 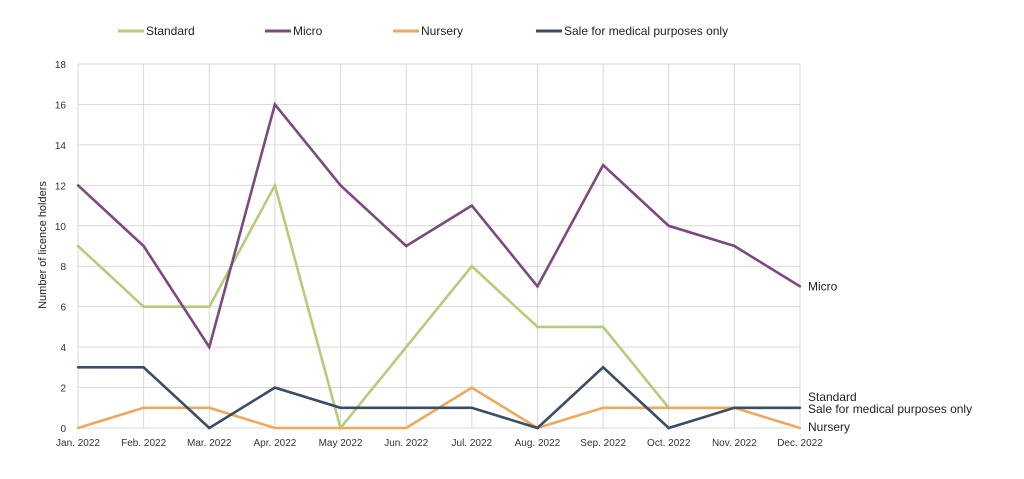 What do you see at coordinates (170, 31) in the screenshot?
I see `legend-label-standard: Standard` at bounding box center [170, 31].